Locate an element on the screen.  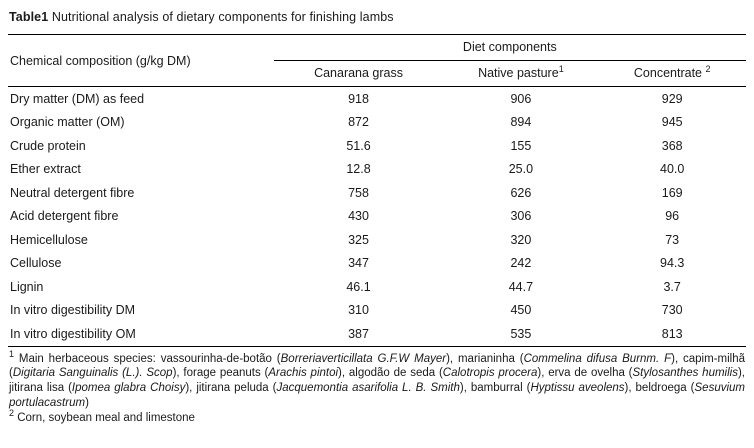
footnote-text: ), forage peanuts ( is located at coordinates (220, 373).